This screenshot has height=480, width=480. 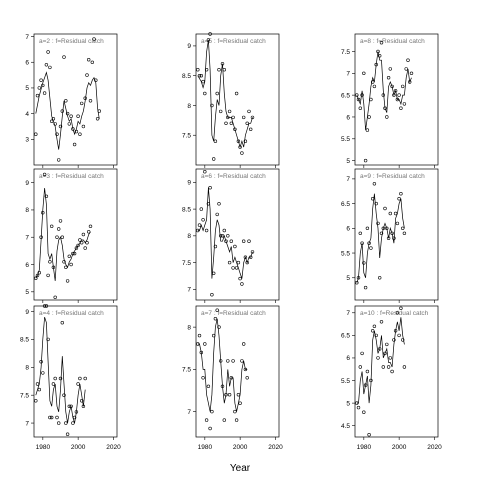 I want to click on y-tick-label: 5, so click(x=27, y=292).